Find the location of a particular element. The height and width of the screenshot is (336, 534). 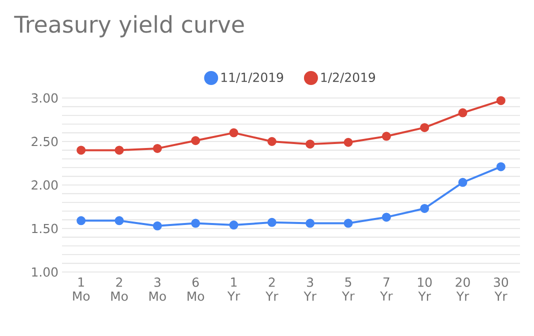

y-tick-label: 2.50 is located at coordinates (45, 141).